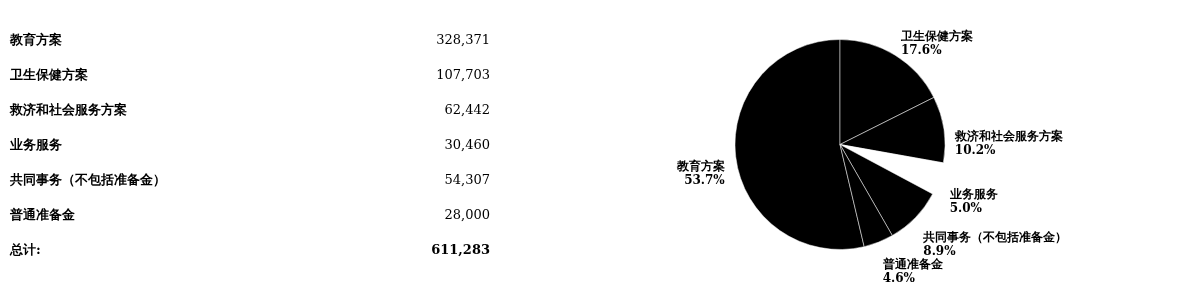  What do you see at coordinates (940, 251) in the screenshot?
I see `data-label: 8.9%` at bounding box center [940, 251].